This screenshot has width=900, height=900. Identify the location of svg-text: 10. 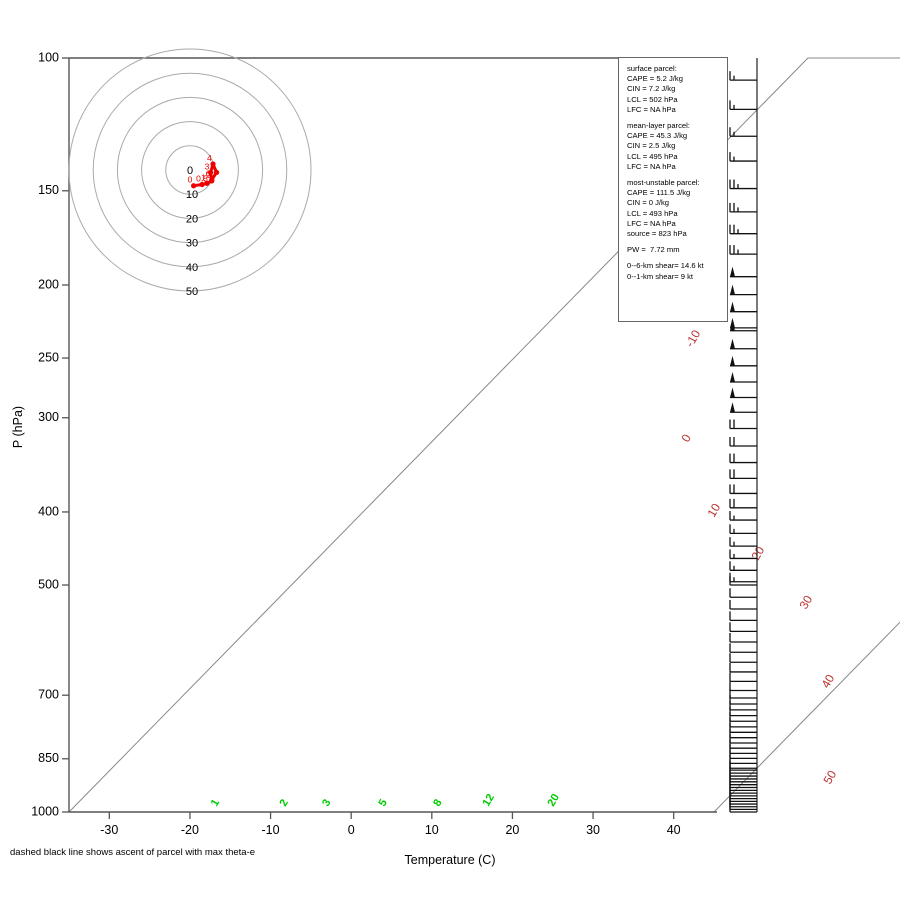
(713, 510).